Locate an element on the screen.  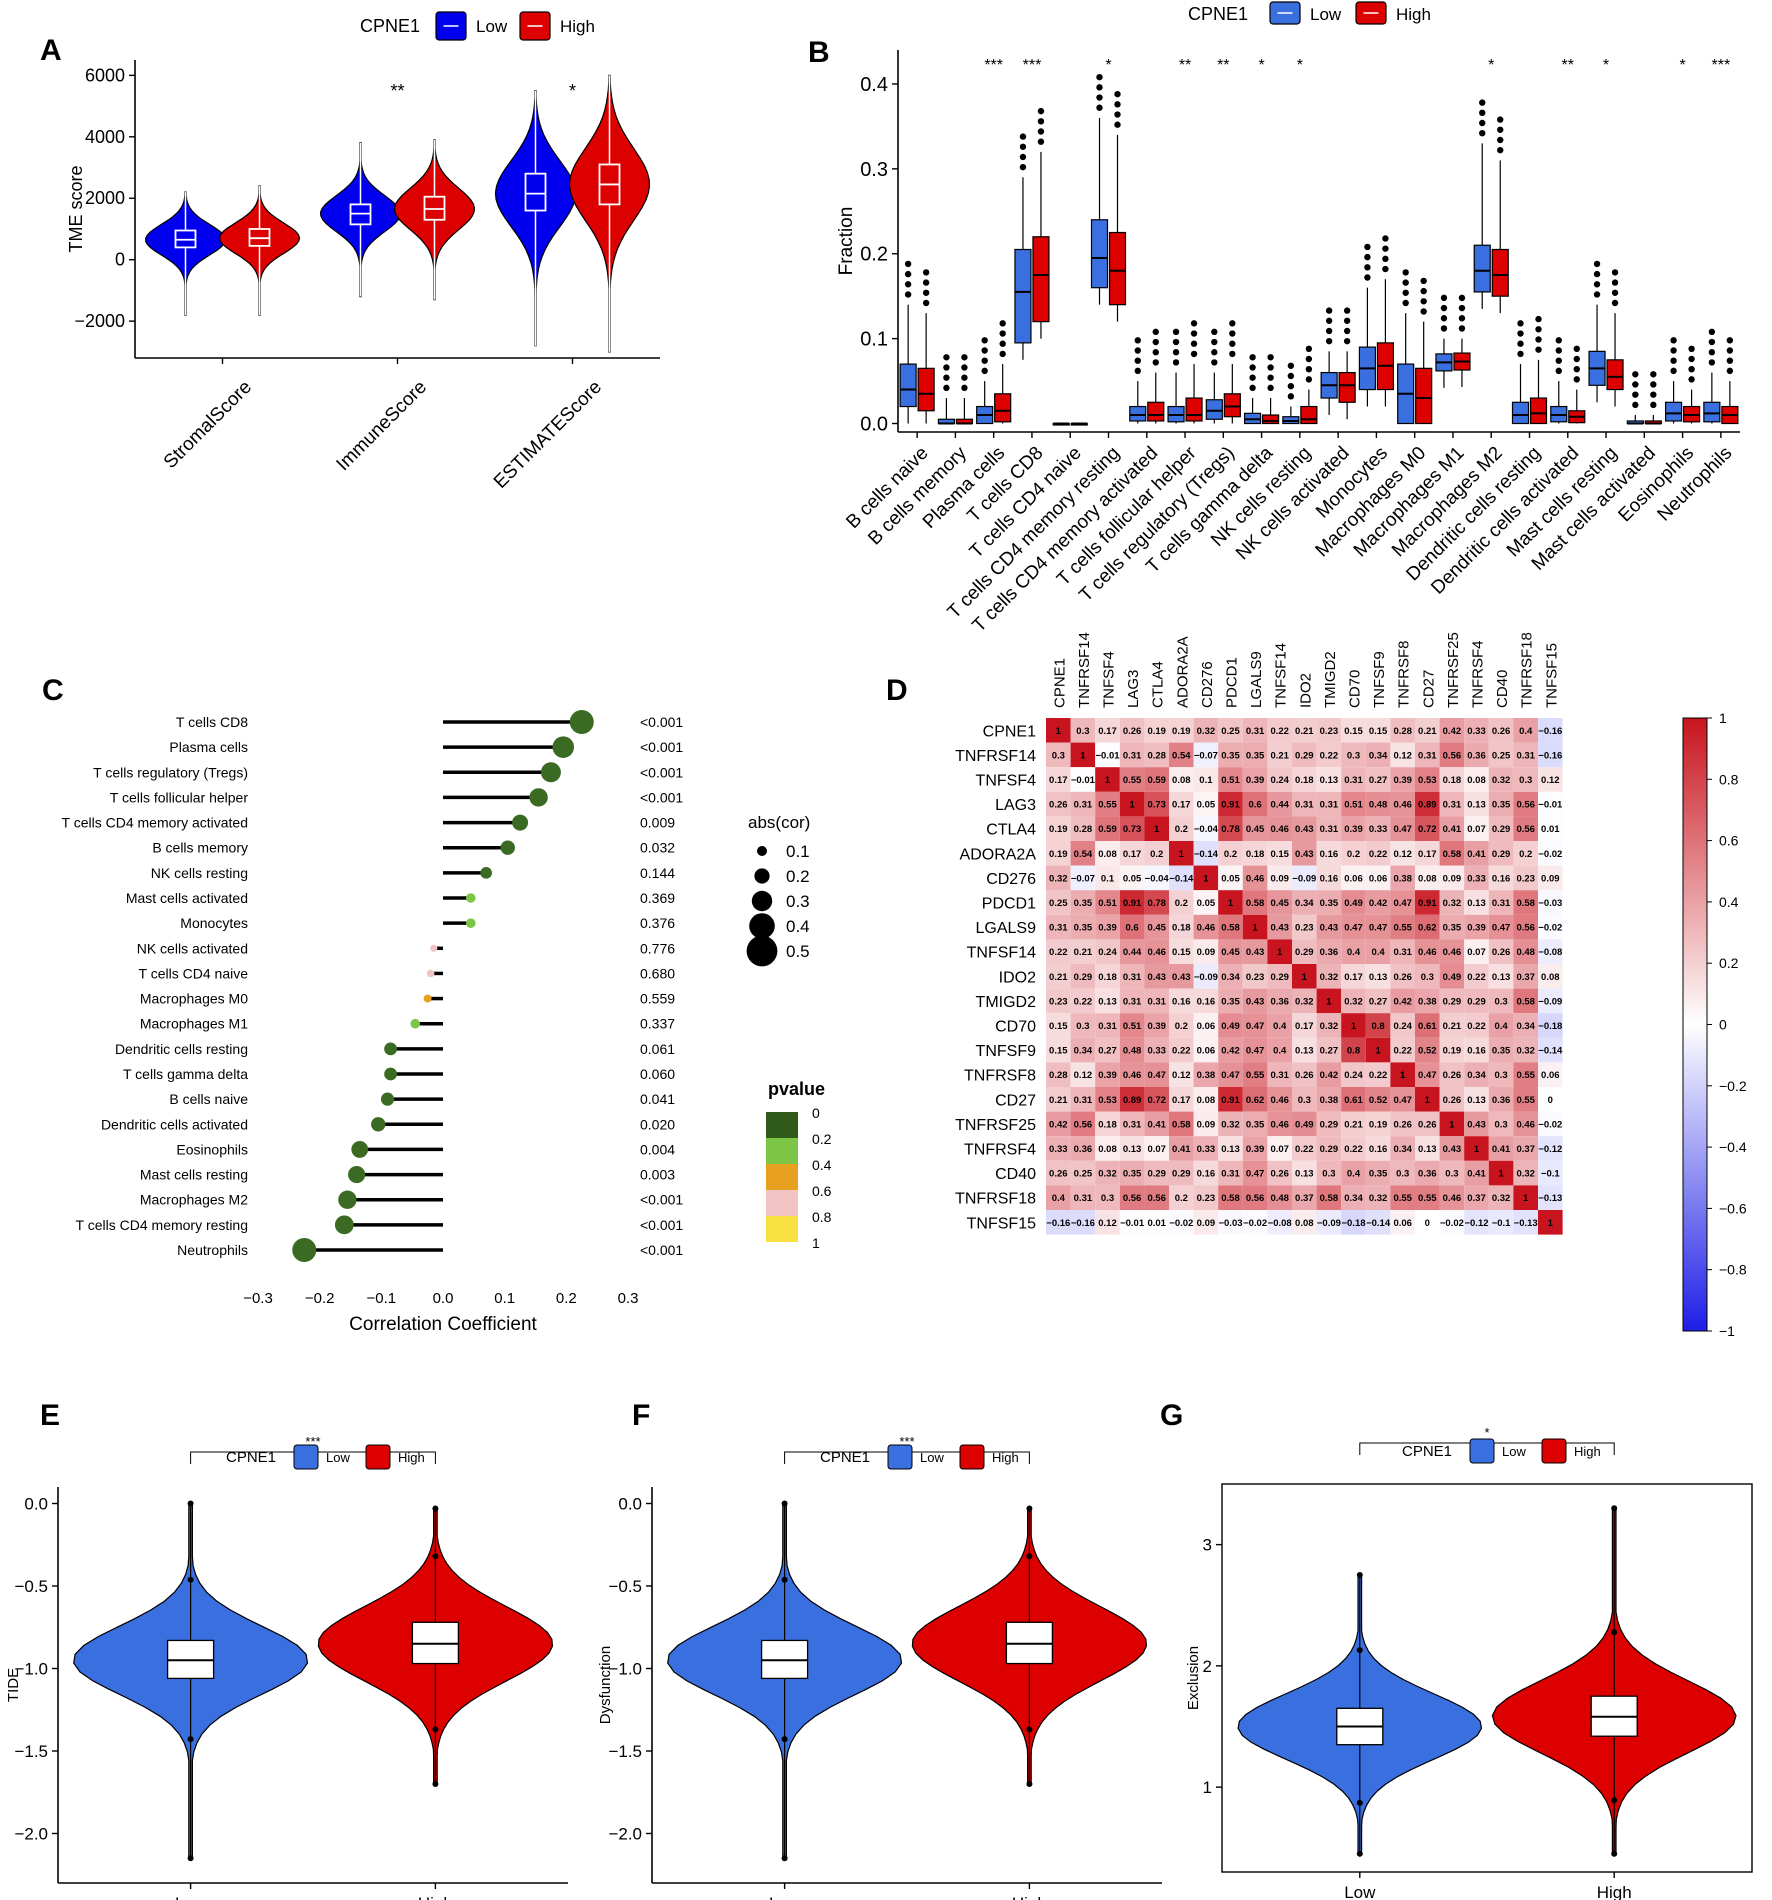
panel-d-cell-value: 0.46 is located at coordinates (1279, 1124).